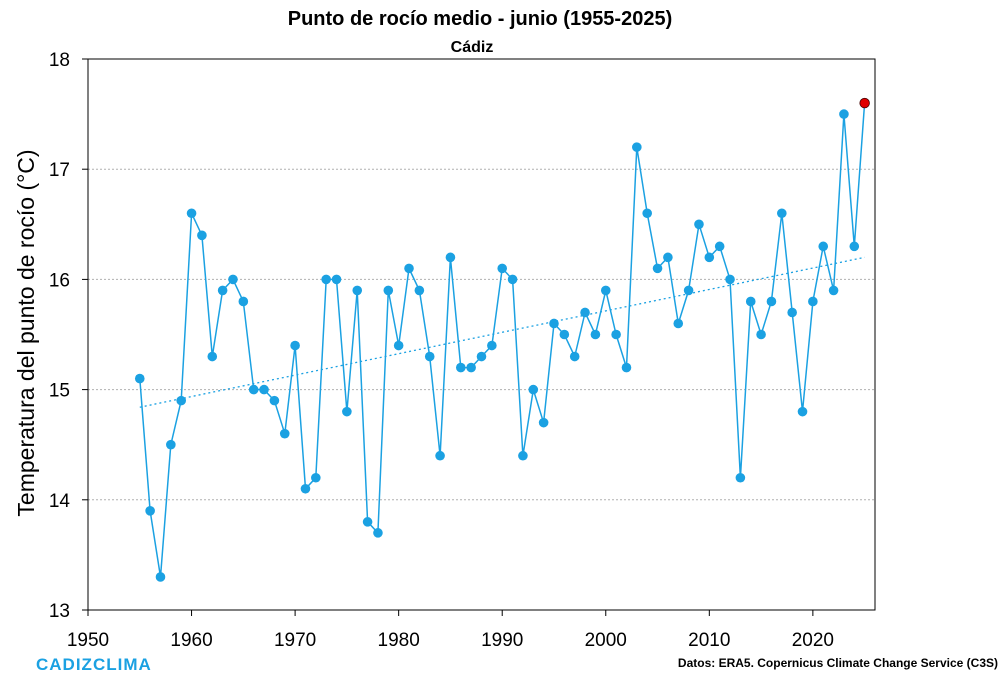 The height and width of the screenshot is (681, 1000). Describe the element at coordinates (450, 640) in the screenshot. I see `x-tick-labels: 1950 1960 1970 1980 1990 2000 2010 2020` at that location.